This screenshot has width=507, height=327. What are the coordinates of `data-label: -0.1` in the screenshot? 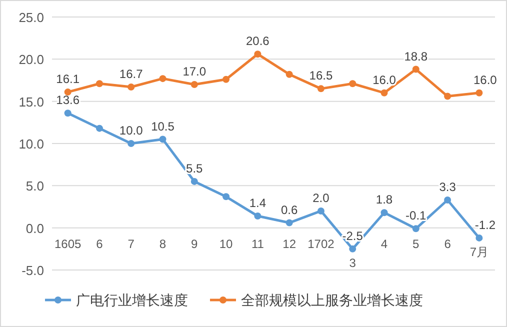 It's located at (416, 215).